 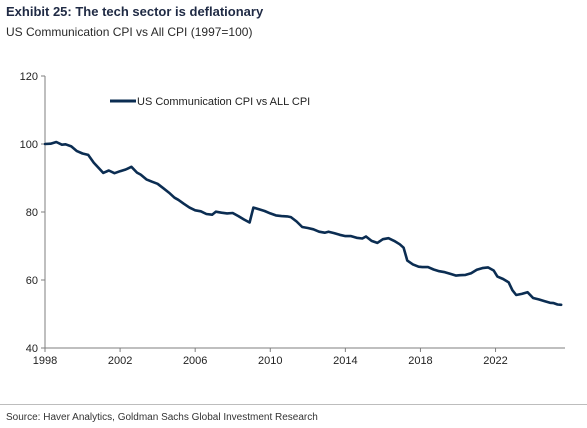 I want to click on legend: US Communication CPI vs ALL CPI, so click(x=210, y=102).